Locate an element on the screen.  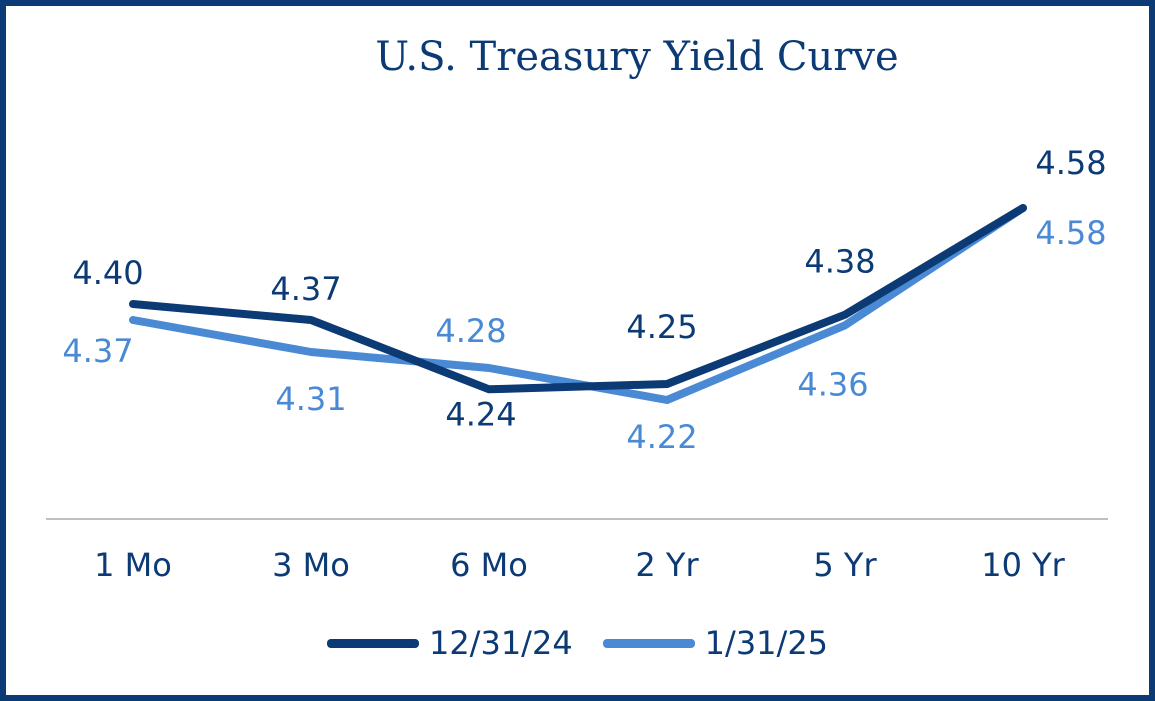
data-label-1-31-25: 4.36 is located at coordinates (832, 384).